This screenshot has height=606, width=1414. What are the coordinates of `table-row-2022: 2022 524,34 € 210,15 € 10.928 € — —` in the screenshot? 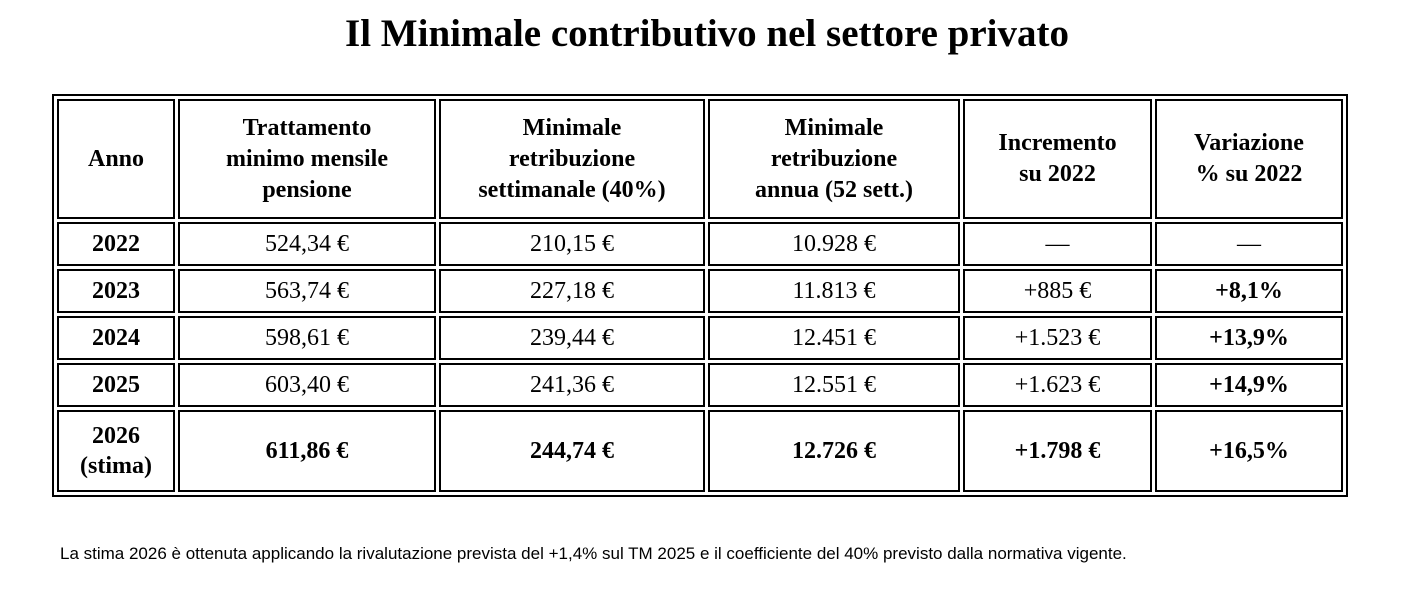 It's located at (700, 244).